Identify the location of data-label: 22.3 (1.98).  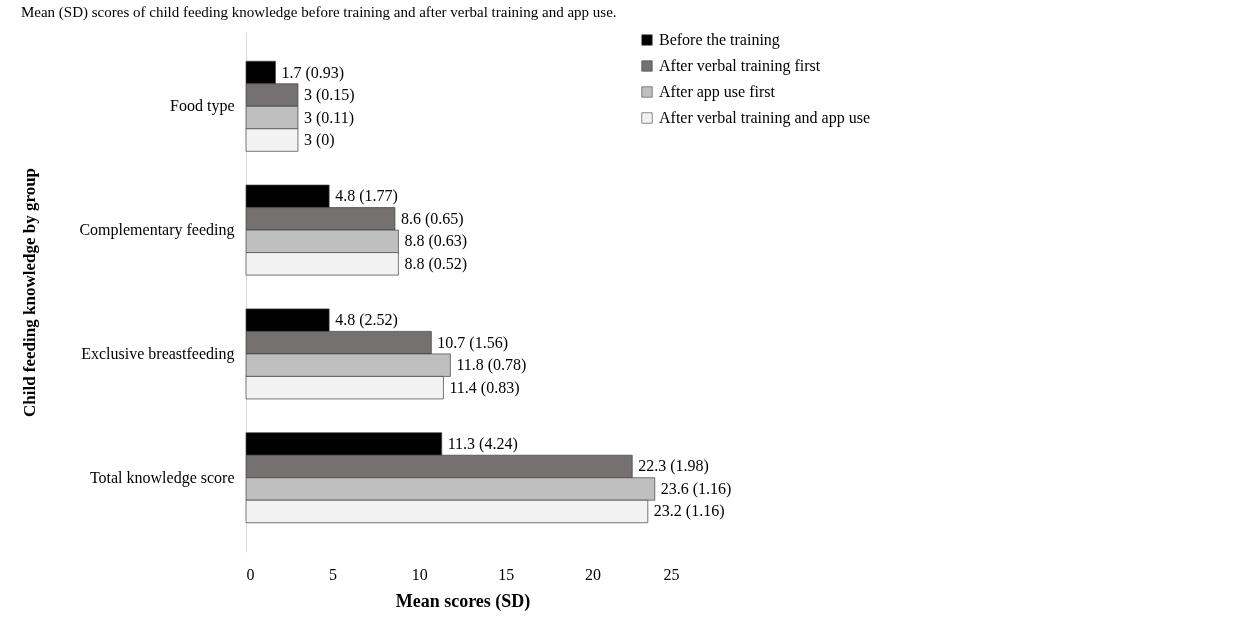
(673, 466).